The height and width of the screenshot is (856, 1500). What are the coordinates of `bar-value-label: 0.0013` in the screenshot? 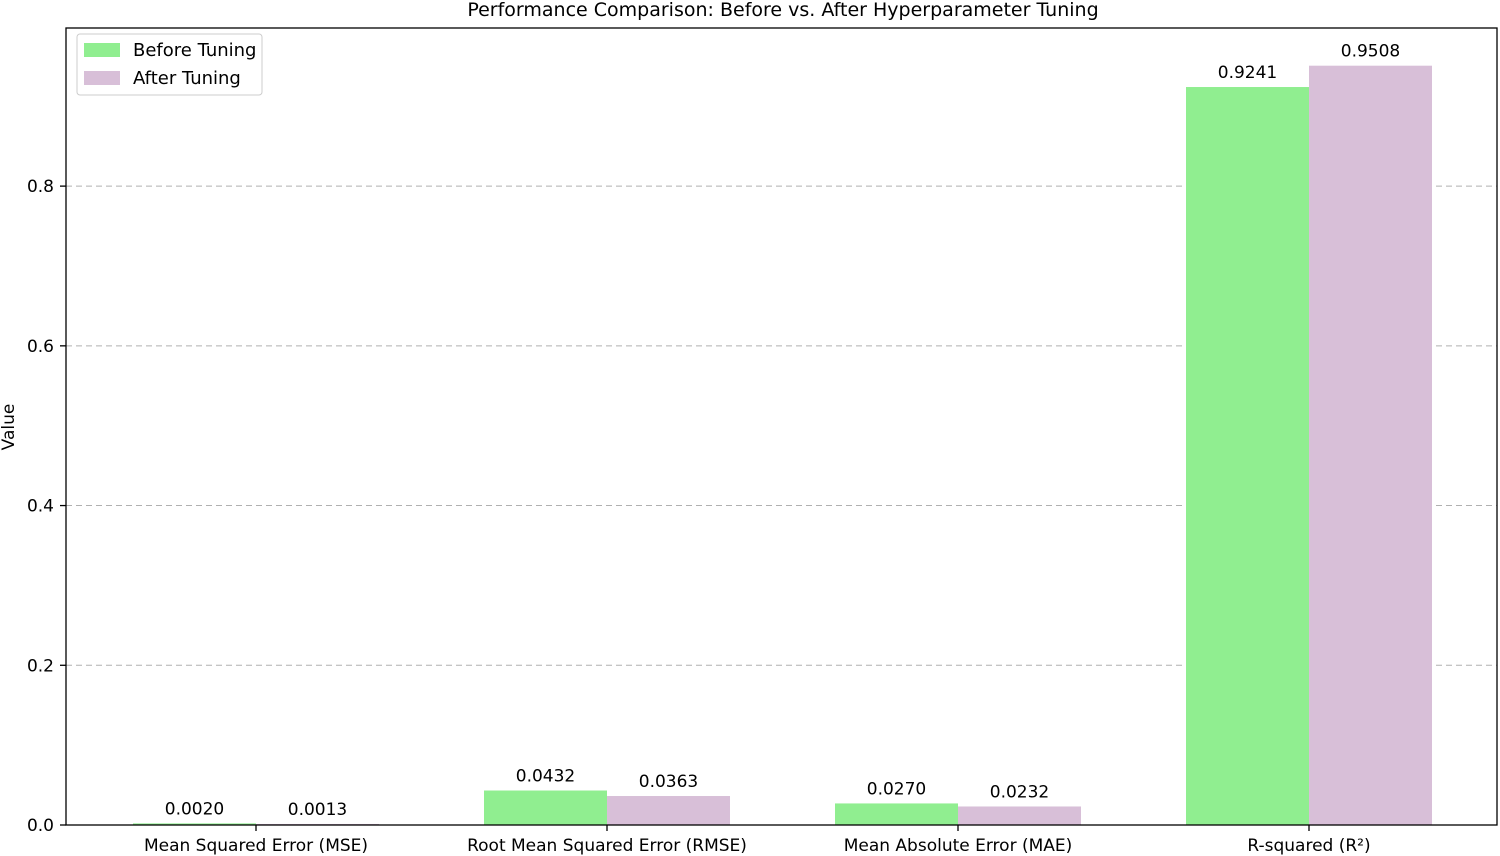 It's located at (317, 810).